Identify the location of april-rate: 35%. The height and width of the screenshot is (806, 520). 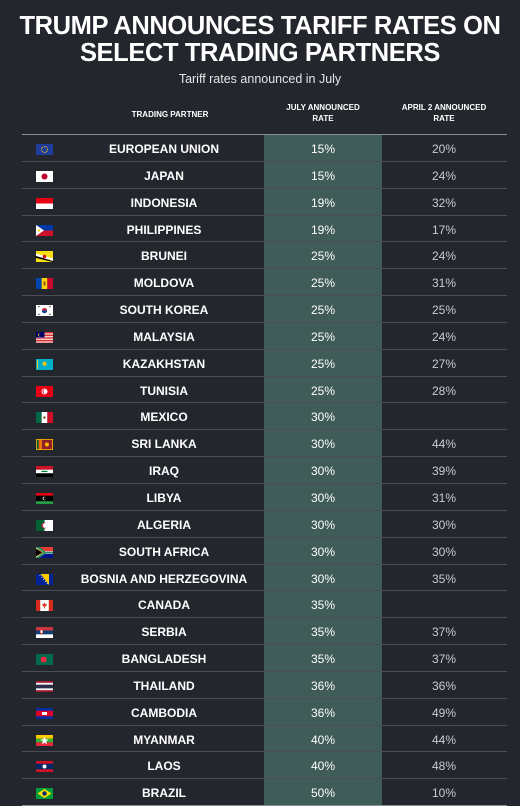
(444, 578).